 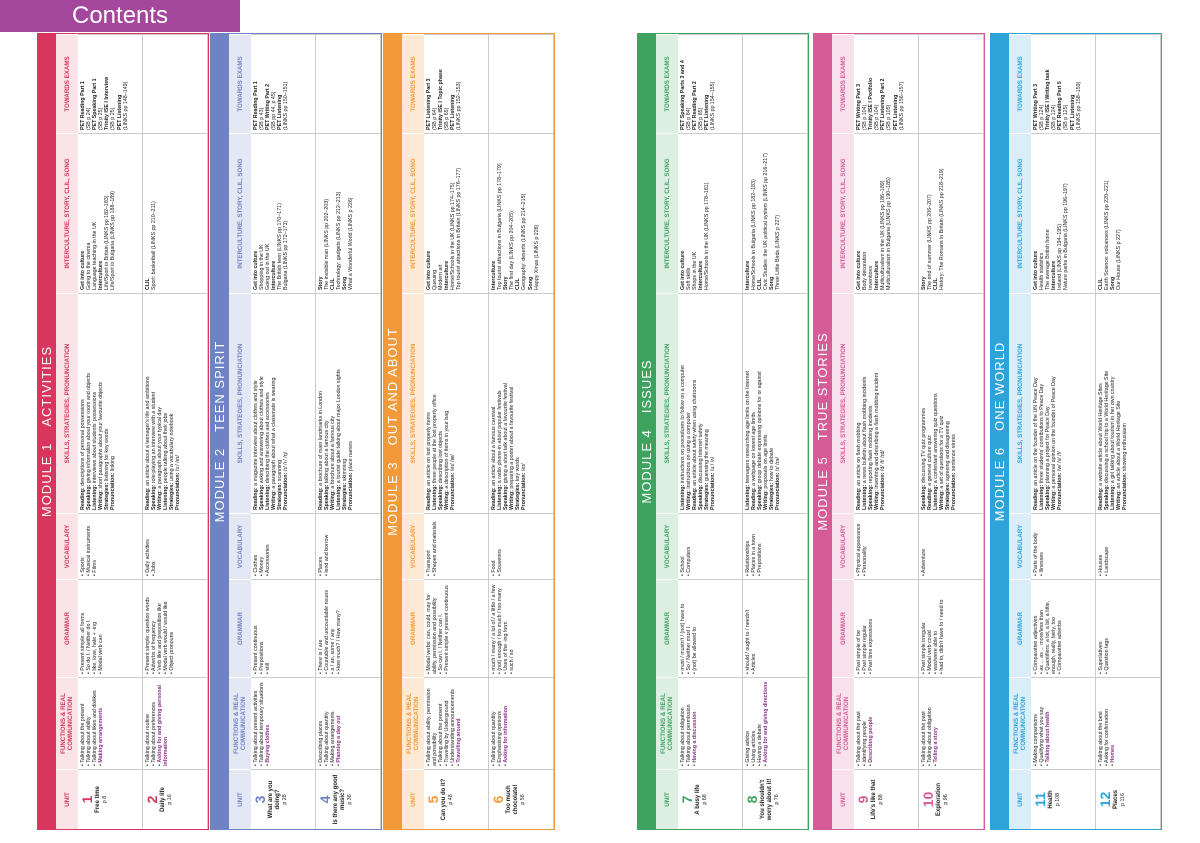 What do you see at coordinates (886, 799) in the screenshot?
I see `unit-cell: 9 Life's like that p 88` at bounding box center [886, 799].